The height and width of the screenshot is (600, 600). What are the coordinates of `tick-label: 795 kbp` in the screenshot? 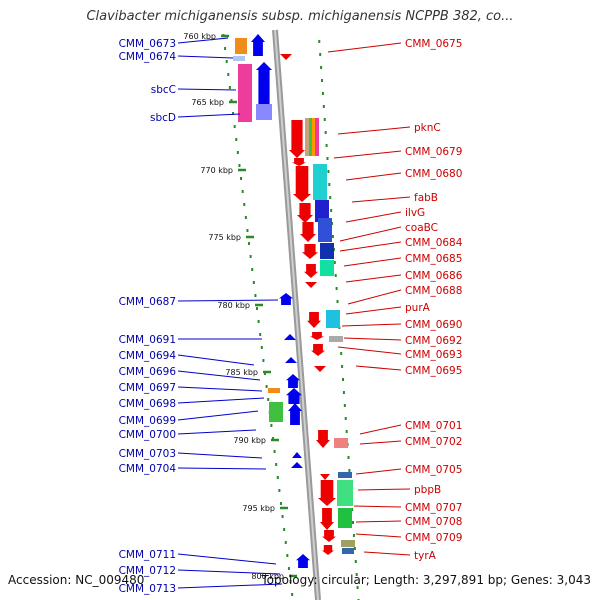 It's located at (258, 508).